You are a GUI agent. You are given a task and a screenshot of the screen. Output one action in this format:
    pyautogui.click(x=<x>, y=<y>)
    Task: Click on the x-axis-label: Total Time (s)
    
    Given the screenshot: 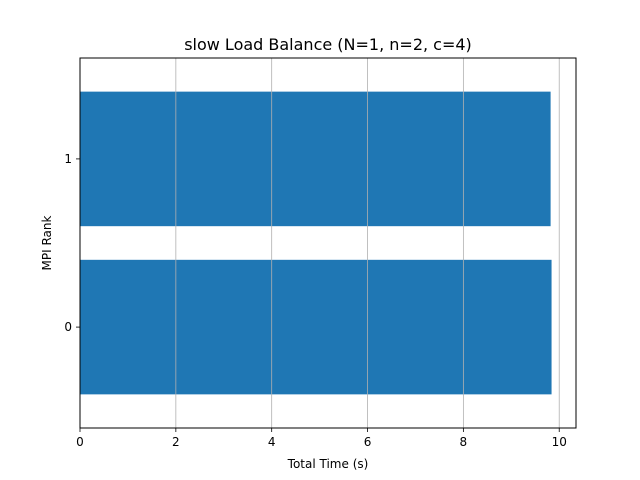 What is the action you would take?
    pyautogui.click(x=328, y=464)
    